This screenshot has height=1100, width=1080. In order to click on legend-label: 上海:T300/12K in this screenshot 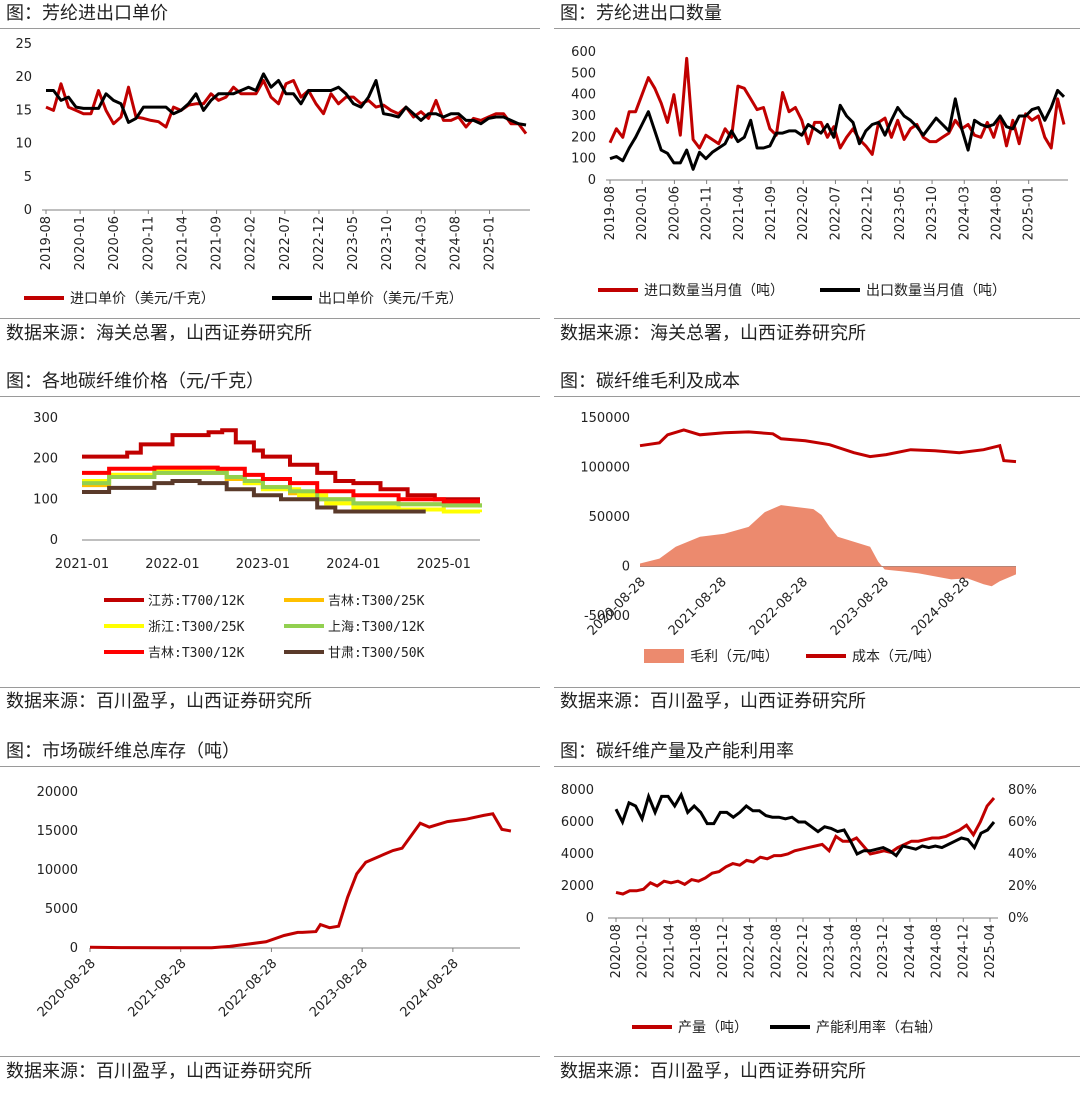, I will do `click(376, 627)`.